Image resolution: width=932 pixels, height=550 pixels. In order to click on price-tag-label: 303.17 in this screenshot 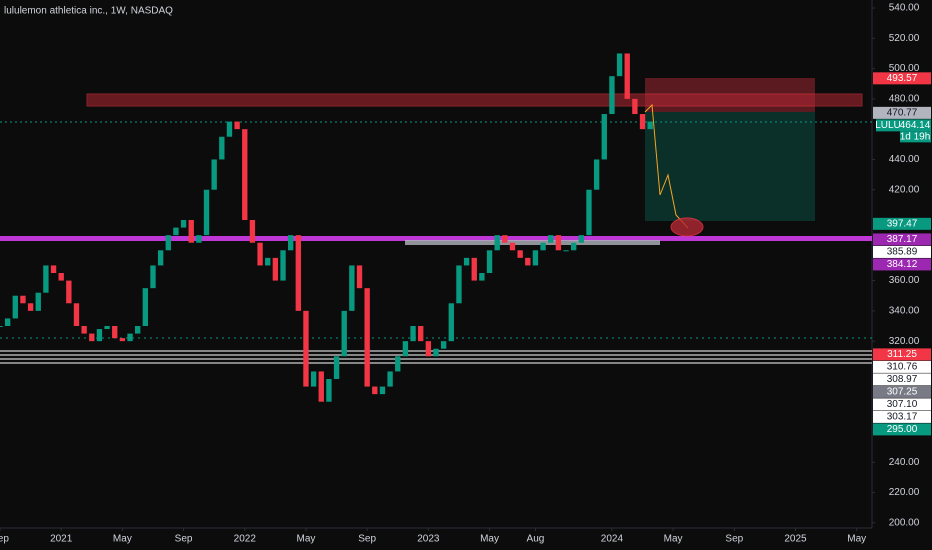, I will do `click(902, 417)`.